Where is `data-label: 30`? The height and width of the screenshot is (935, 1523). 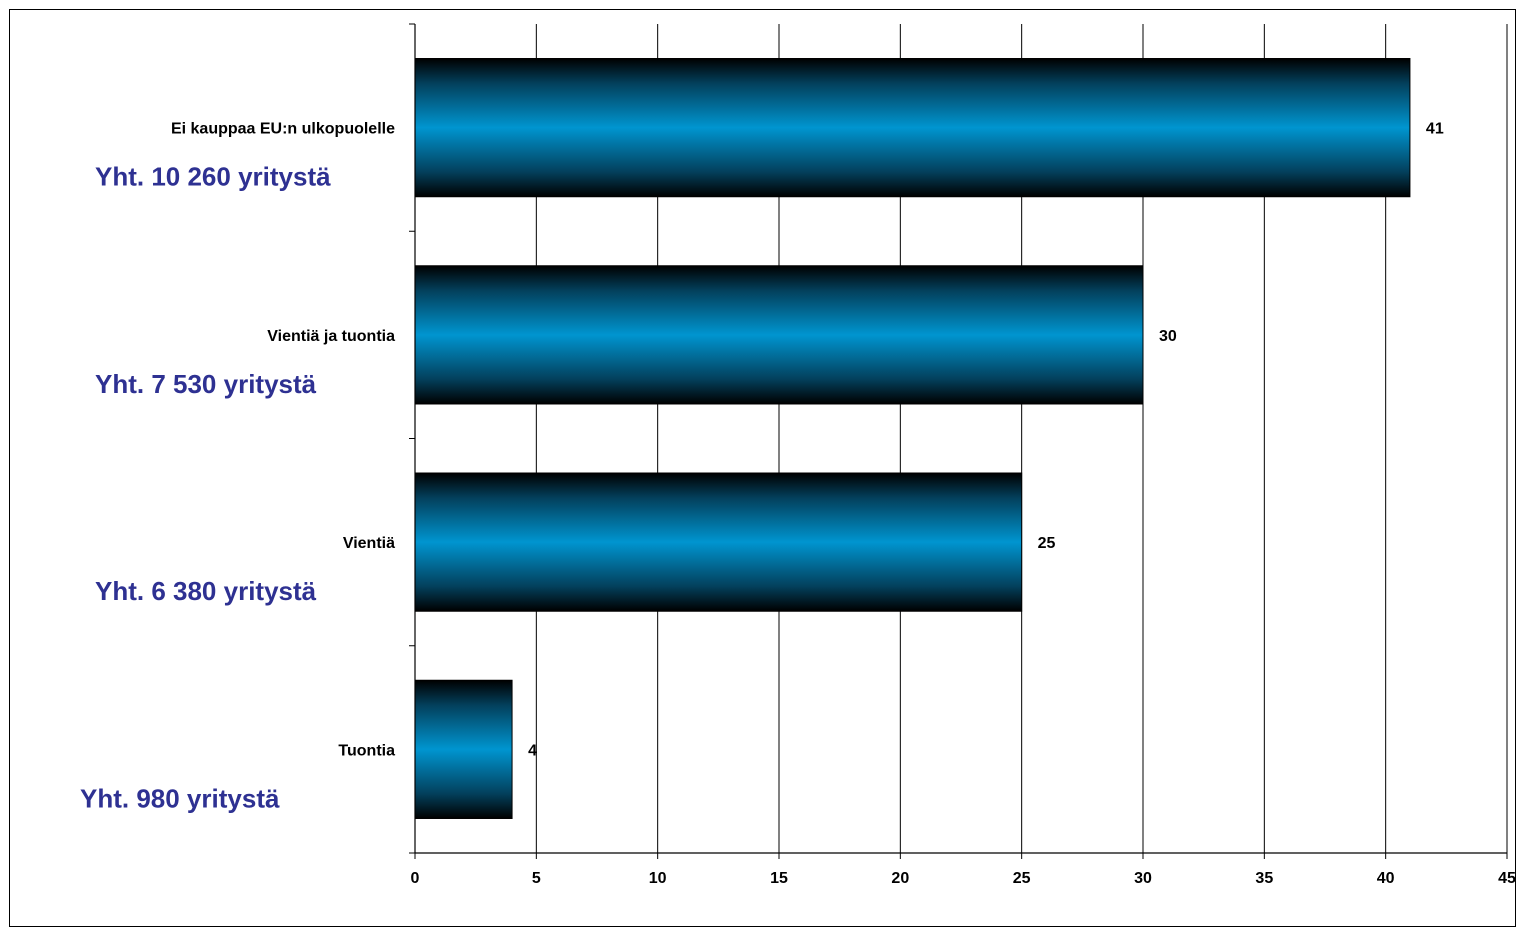
data-label: 30 is located at coordinates (1168, 336).